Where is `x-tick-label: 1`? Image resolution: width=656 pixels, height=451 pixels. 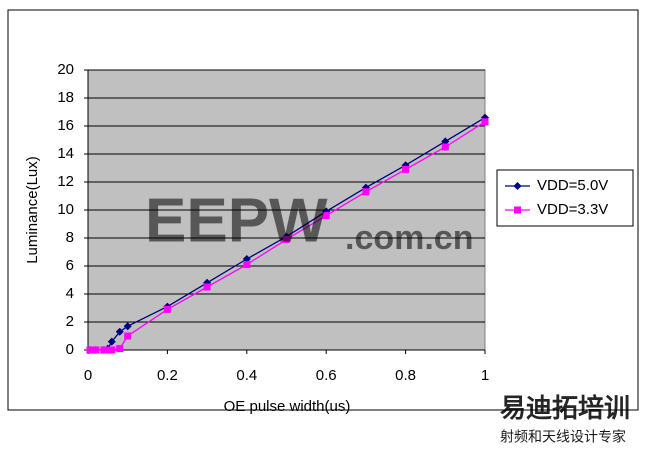 x-tick-label: 1 is located at coordinates (485, 375).